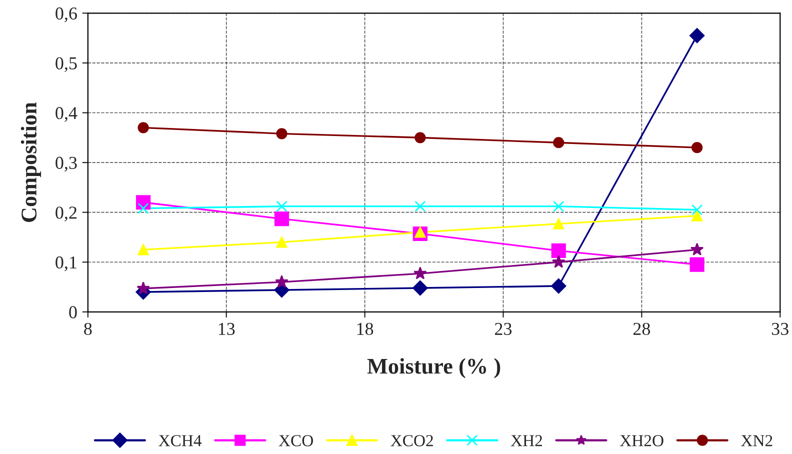 The height and width of the screenshot is (454, 792). What do you see at coordinates (66, 164) in the screenshot?
I see `y-tick-label: 0,3` at bounding box center [66, 164].